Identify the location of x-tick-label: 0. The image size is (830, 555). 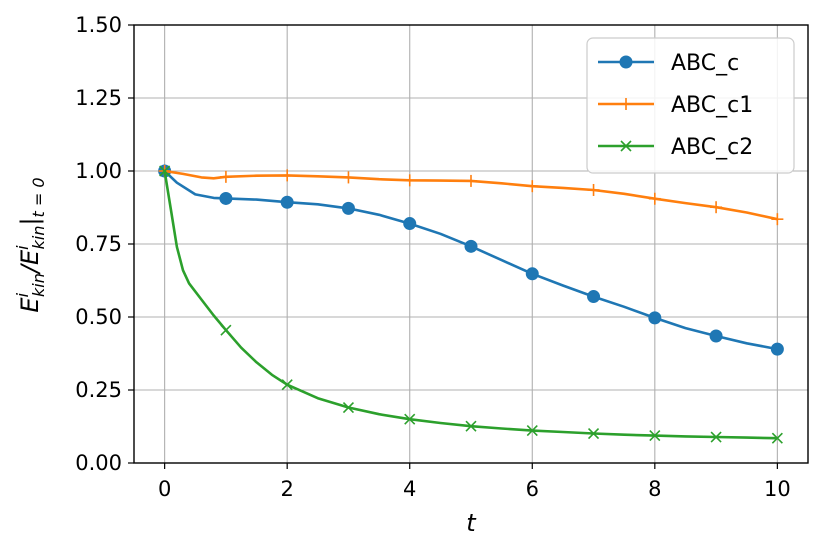
(164, 489).